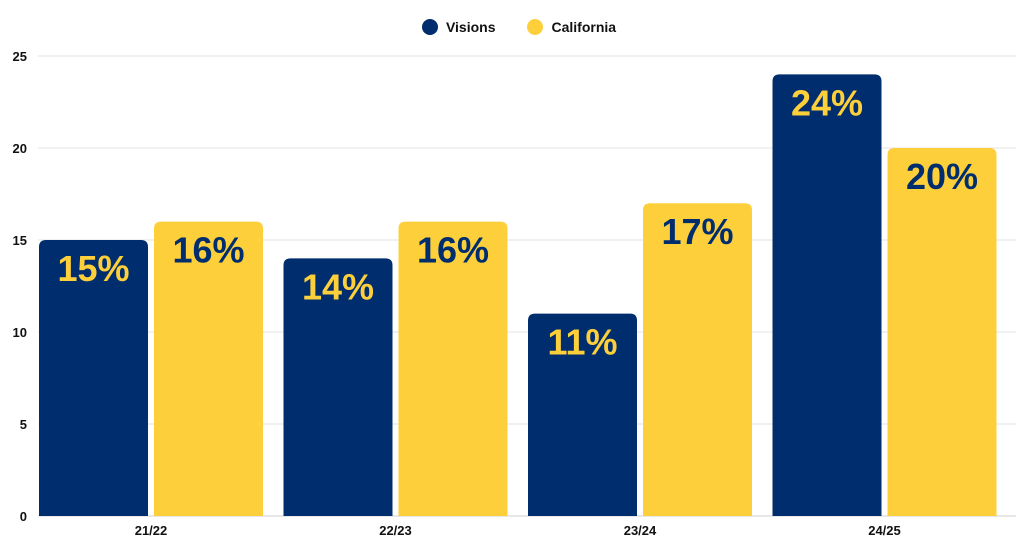 The image size is (1030, 549). I want to click on y-tick-label: 20, so click(20, 148).